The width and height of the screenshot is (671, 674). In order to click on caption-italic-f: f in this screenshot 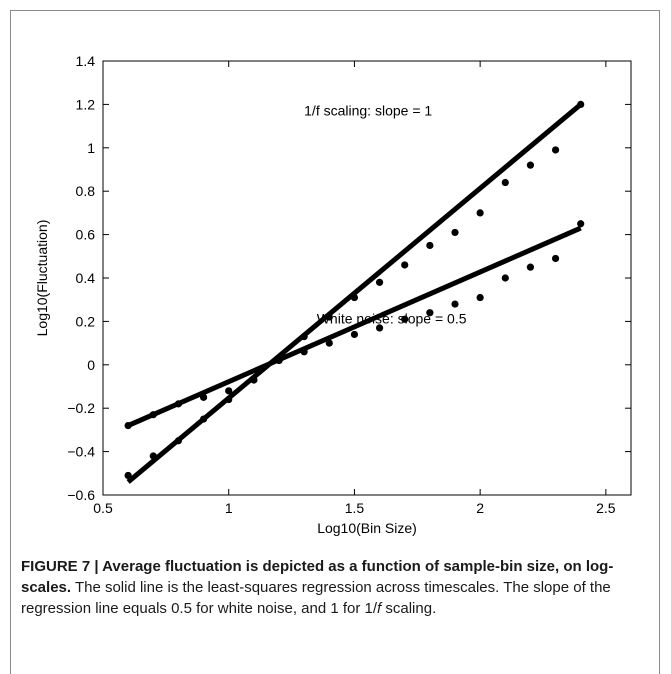, I will do `click(379, 608)`.